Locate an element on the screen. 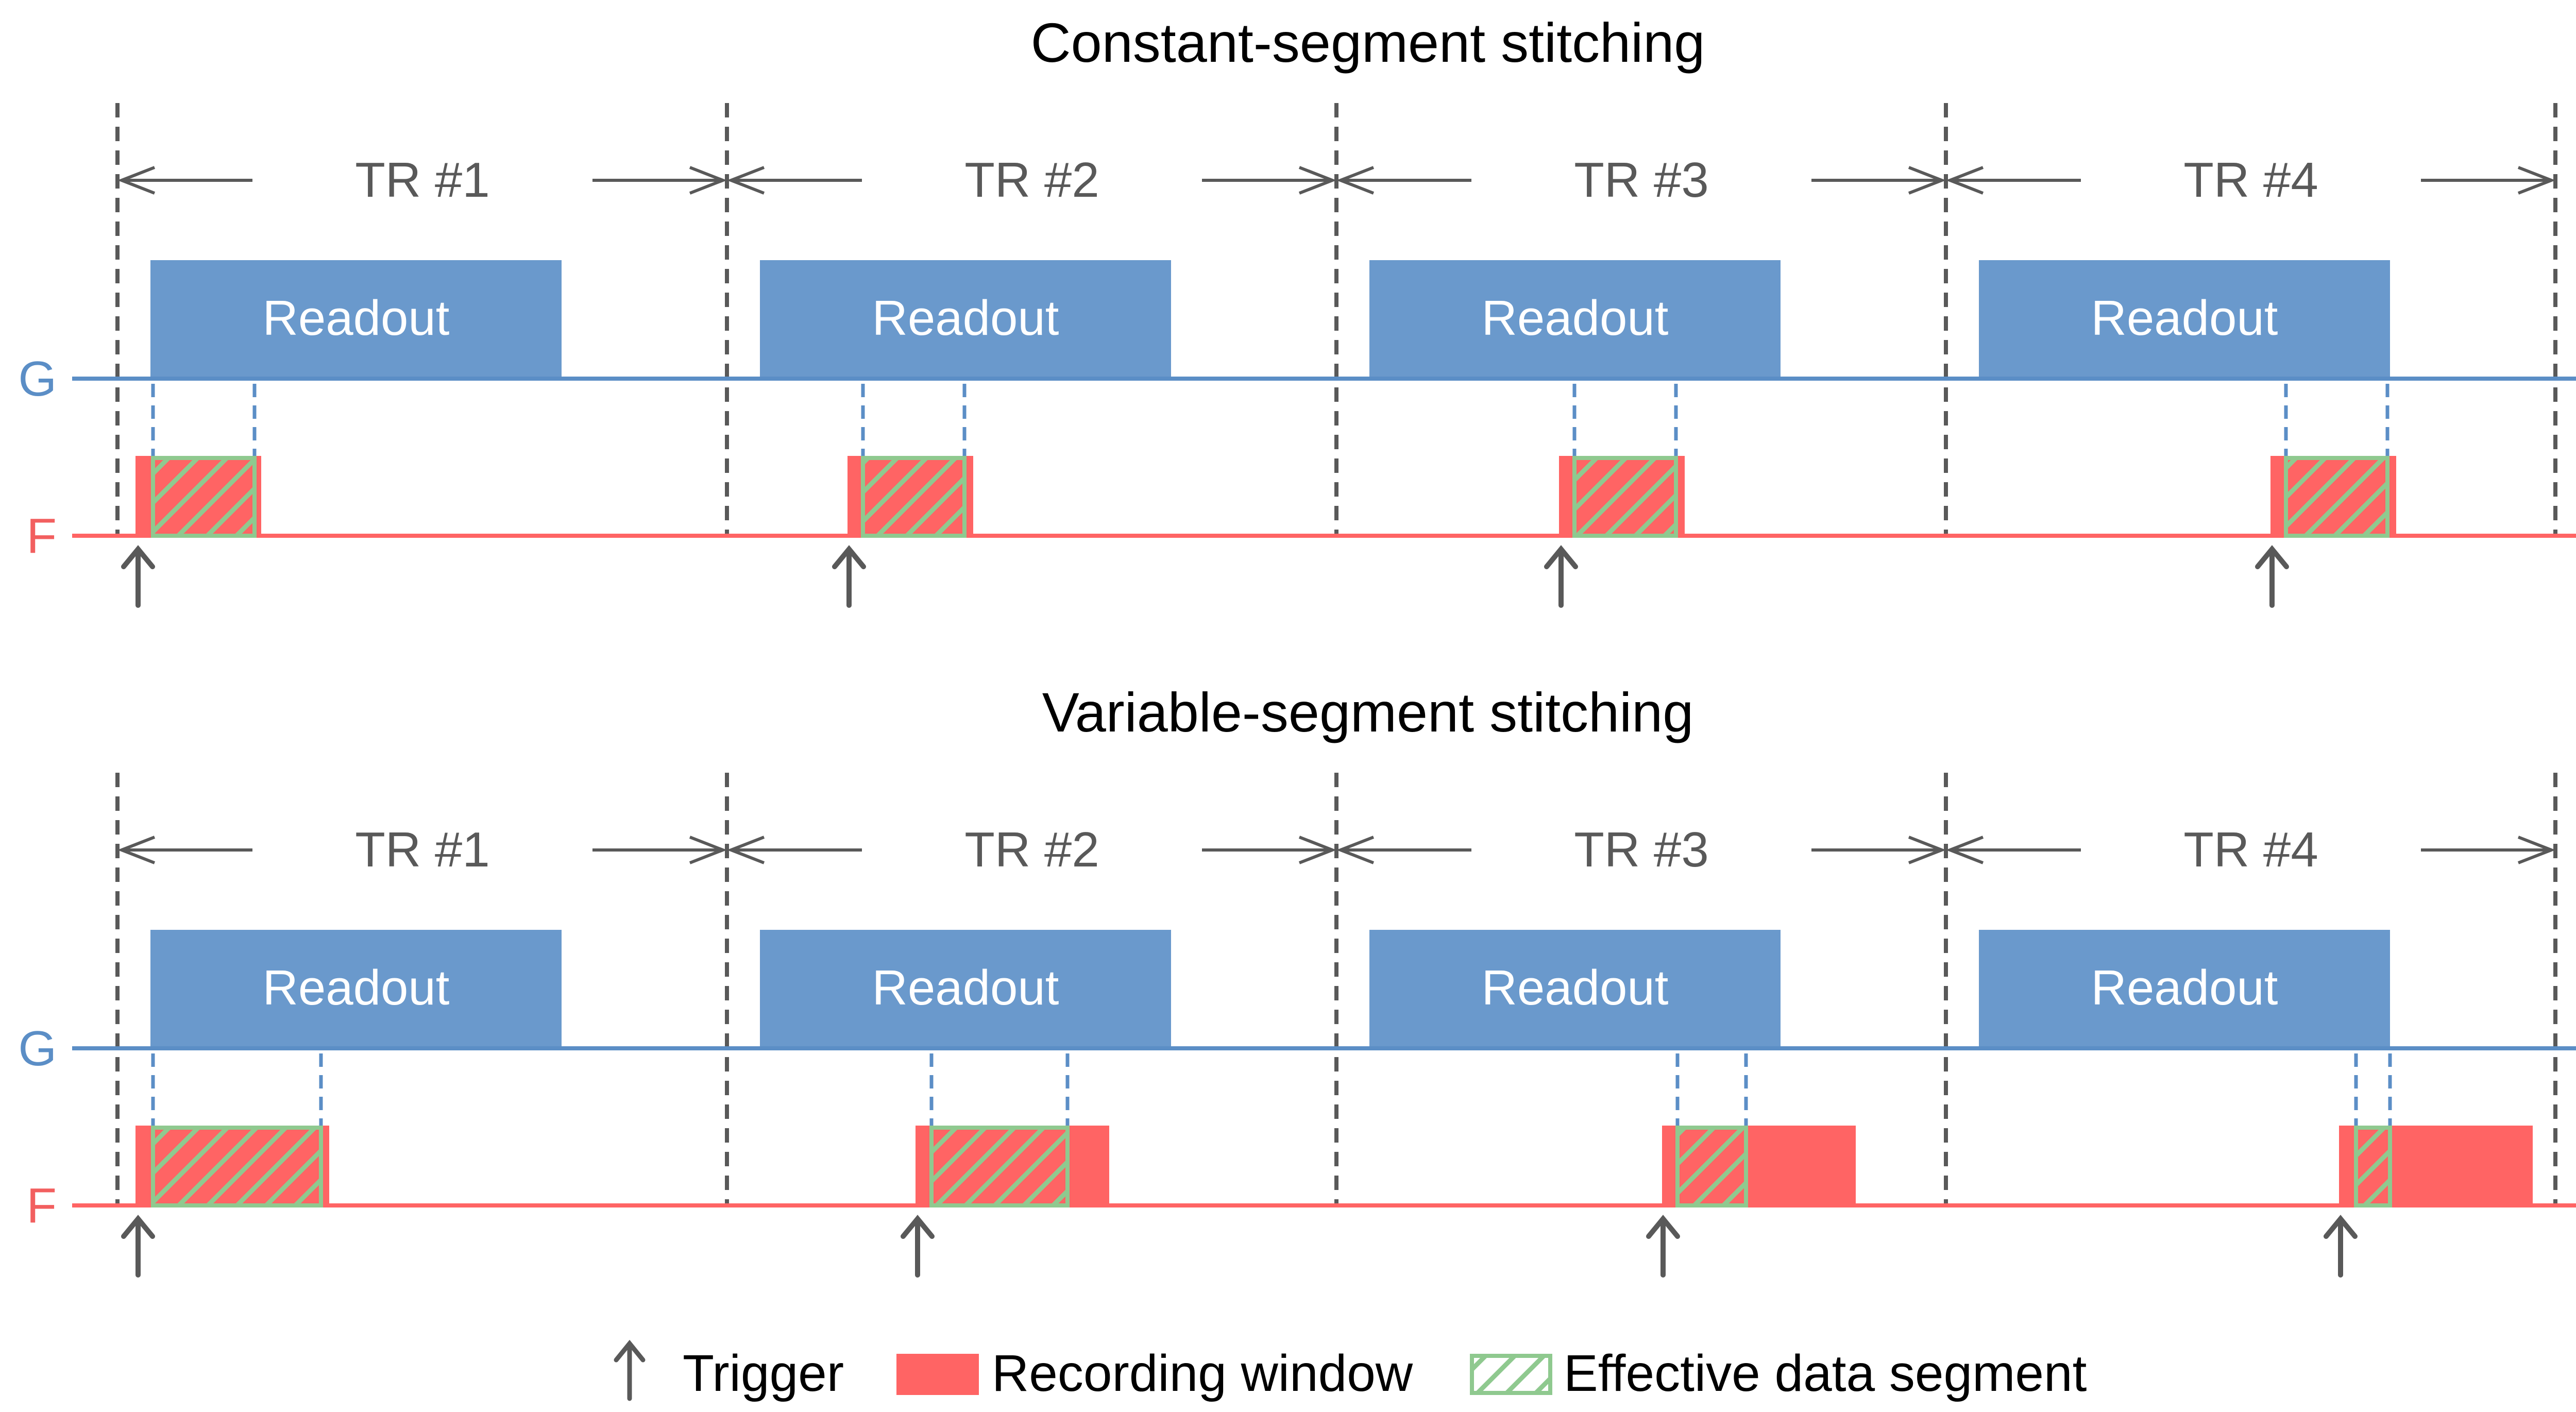 This screenshot has width=2576, height=1412. recording-window-swatch is located at coordinates (937, 1374).